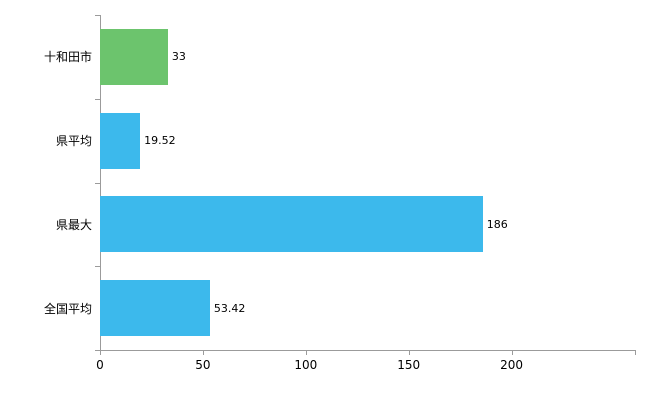  Describe the element at coordinates (306, 365) in the screenshot. I see `x-tick-label: 100` at that location.